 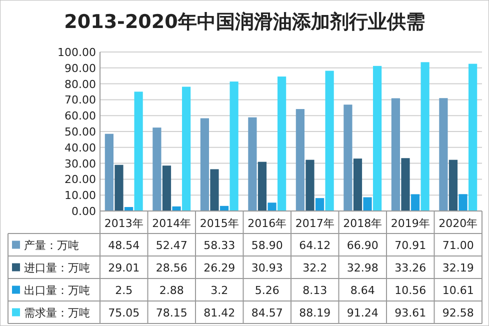 I want to click on data-label: 70.91, so click(x=410, y=245).